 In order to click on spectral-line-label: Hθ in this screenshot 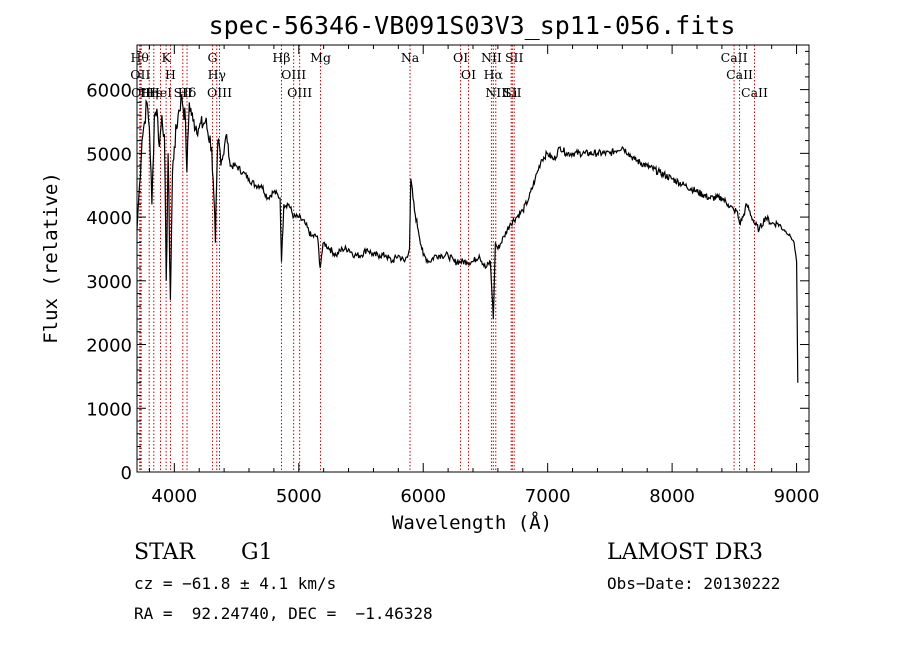, I will do `click(140, 57)`.